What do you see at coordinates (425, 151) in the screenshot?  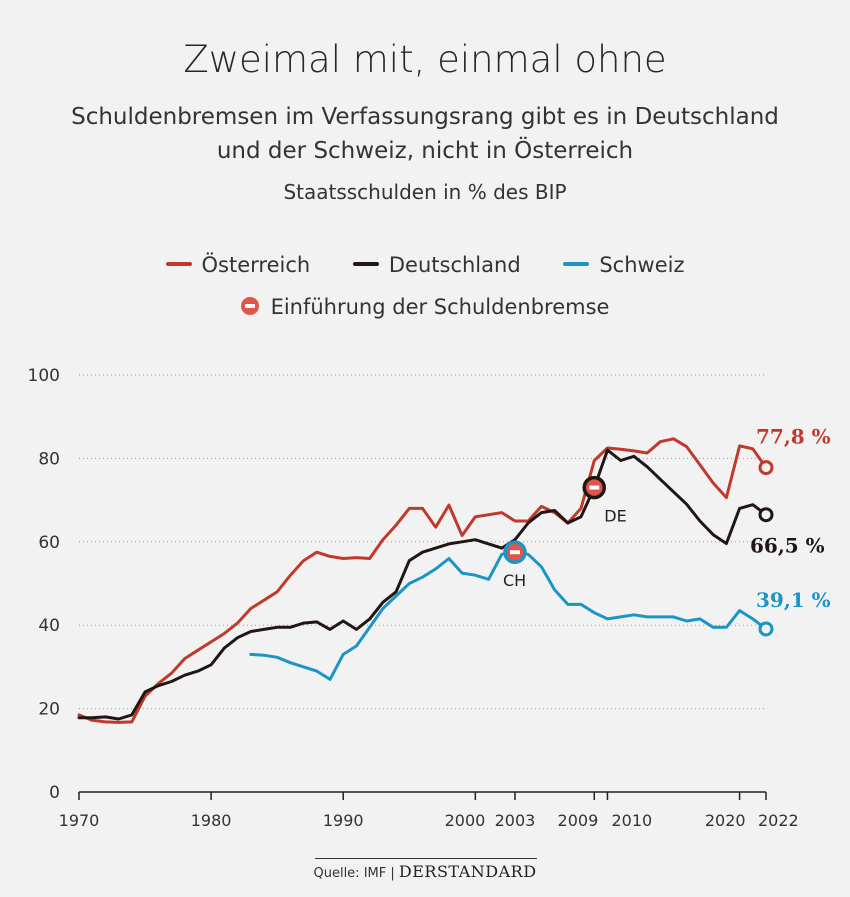 I see `subtitle-line-2: und der Schweiz, nicht in Österreich` at bounding box center [425, 151].